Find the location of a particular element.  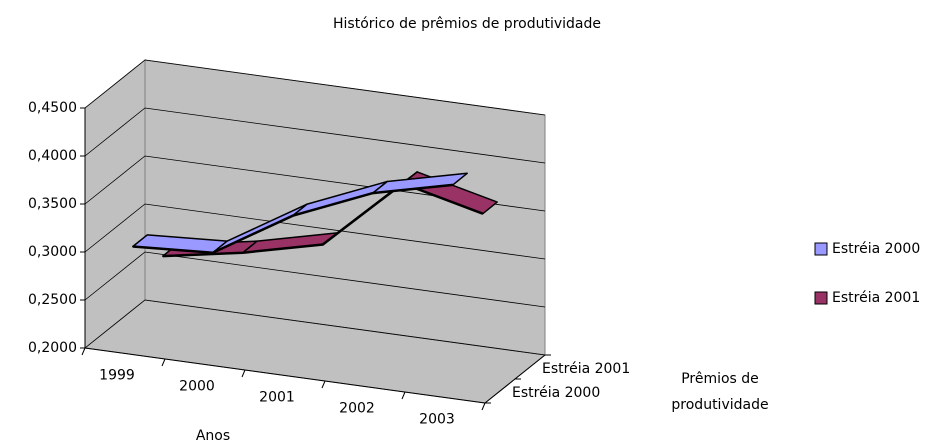

x-tick-label: 2003 is located at coordinates (437, 420).